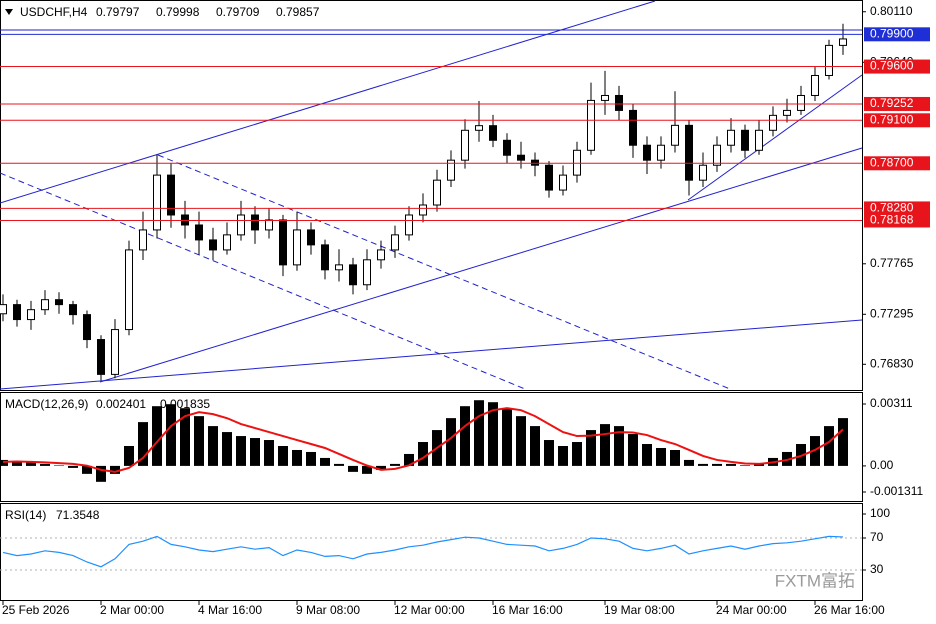  What do you see at coordinates (423, 551) in the screenshot?
I see `rsi-line` at bounding box center [423, 551].